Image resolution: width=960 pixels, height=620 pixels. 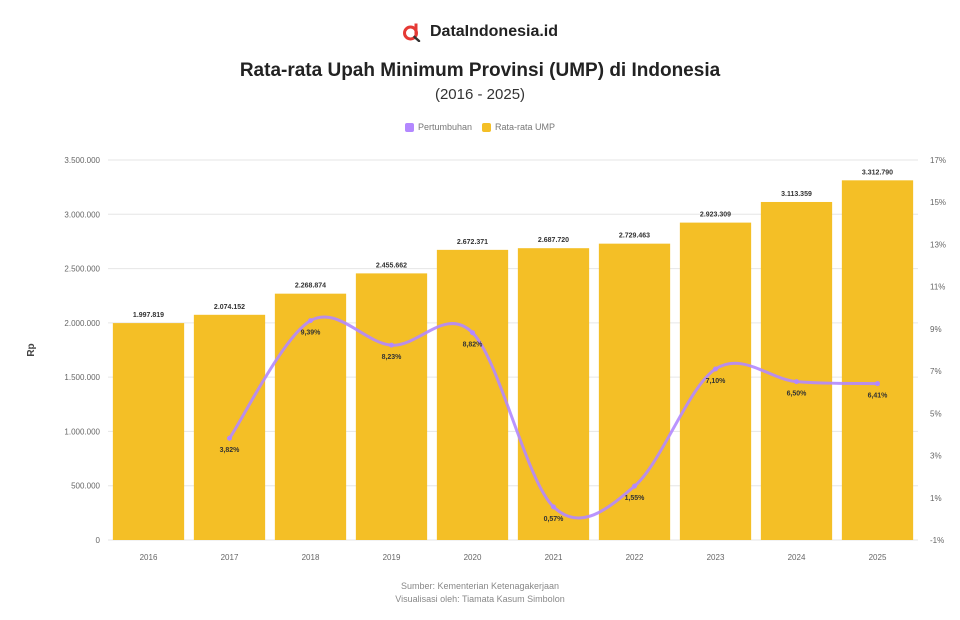 I want to click on x-tick-label: 2023, so click(x=716, y=557).